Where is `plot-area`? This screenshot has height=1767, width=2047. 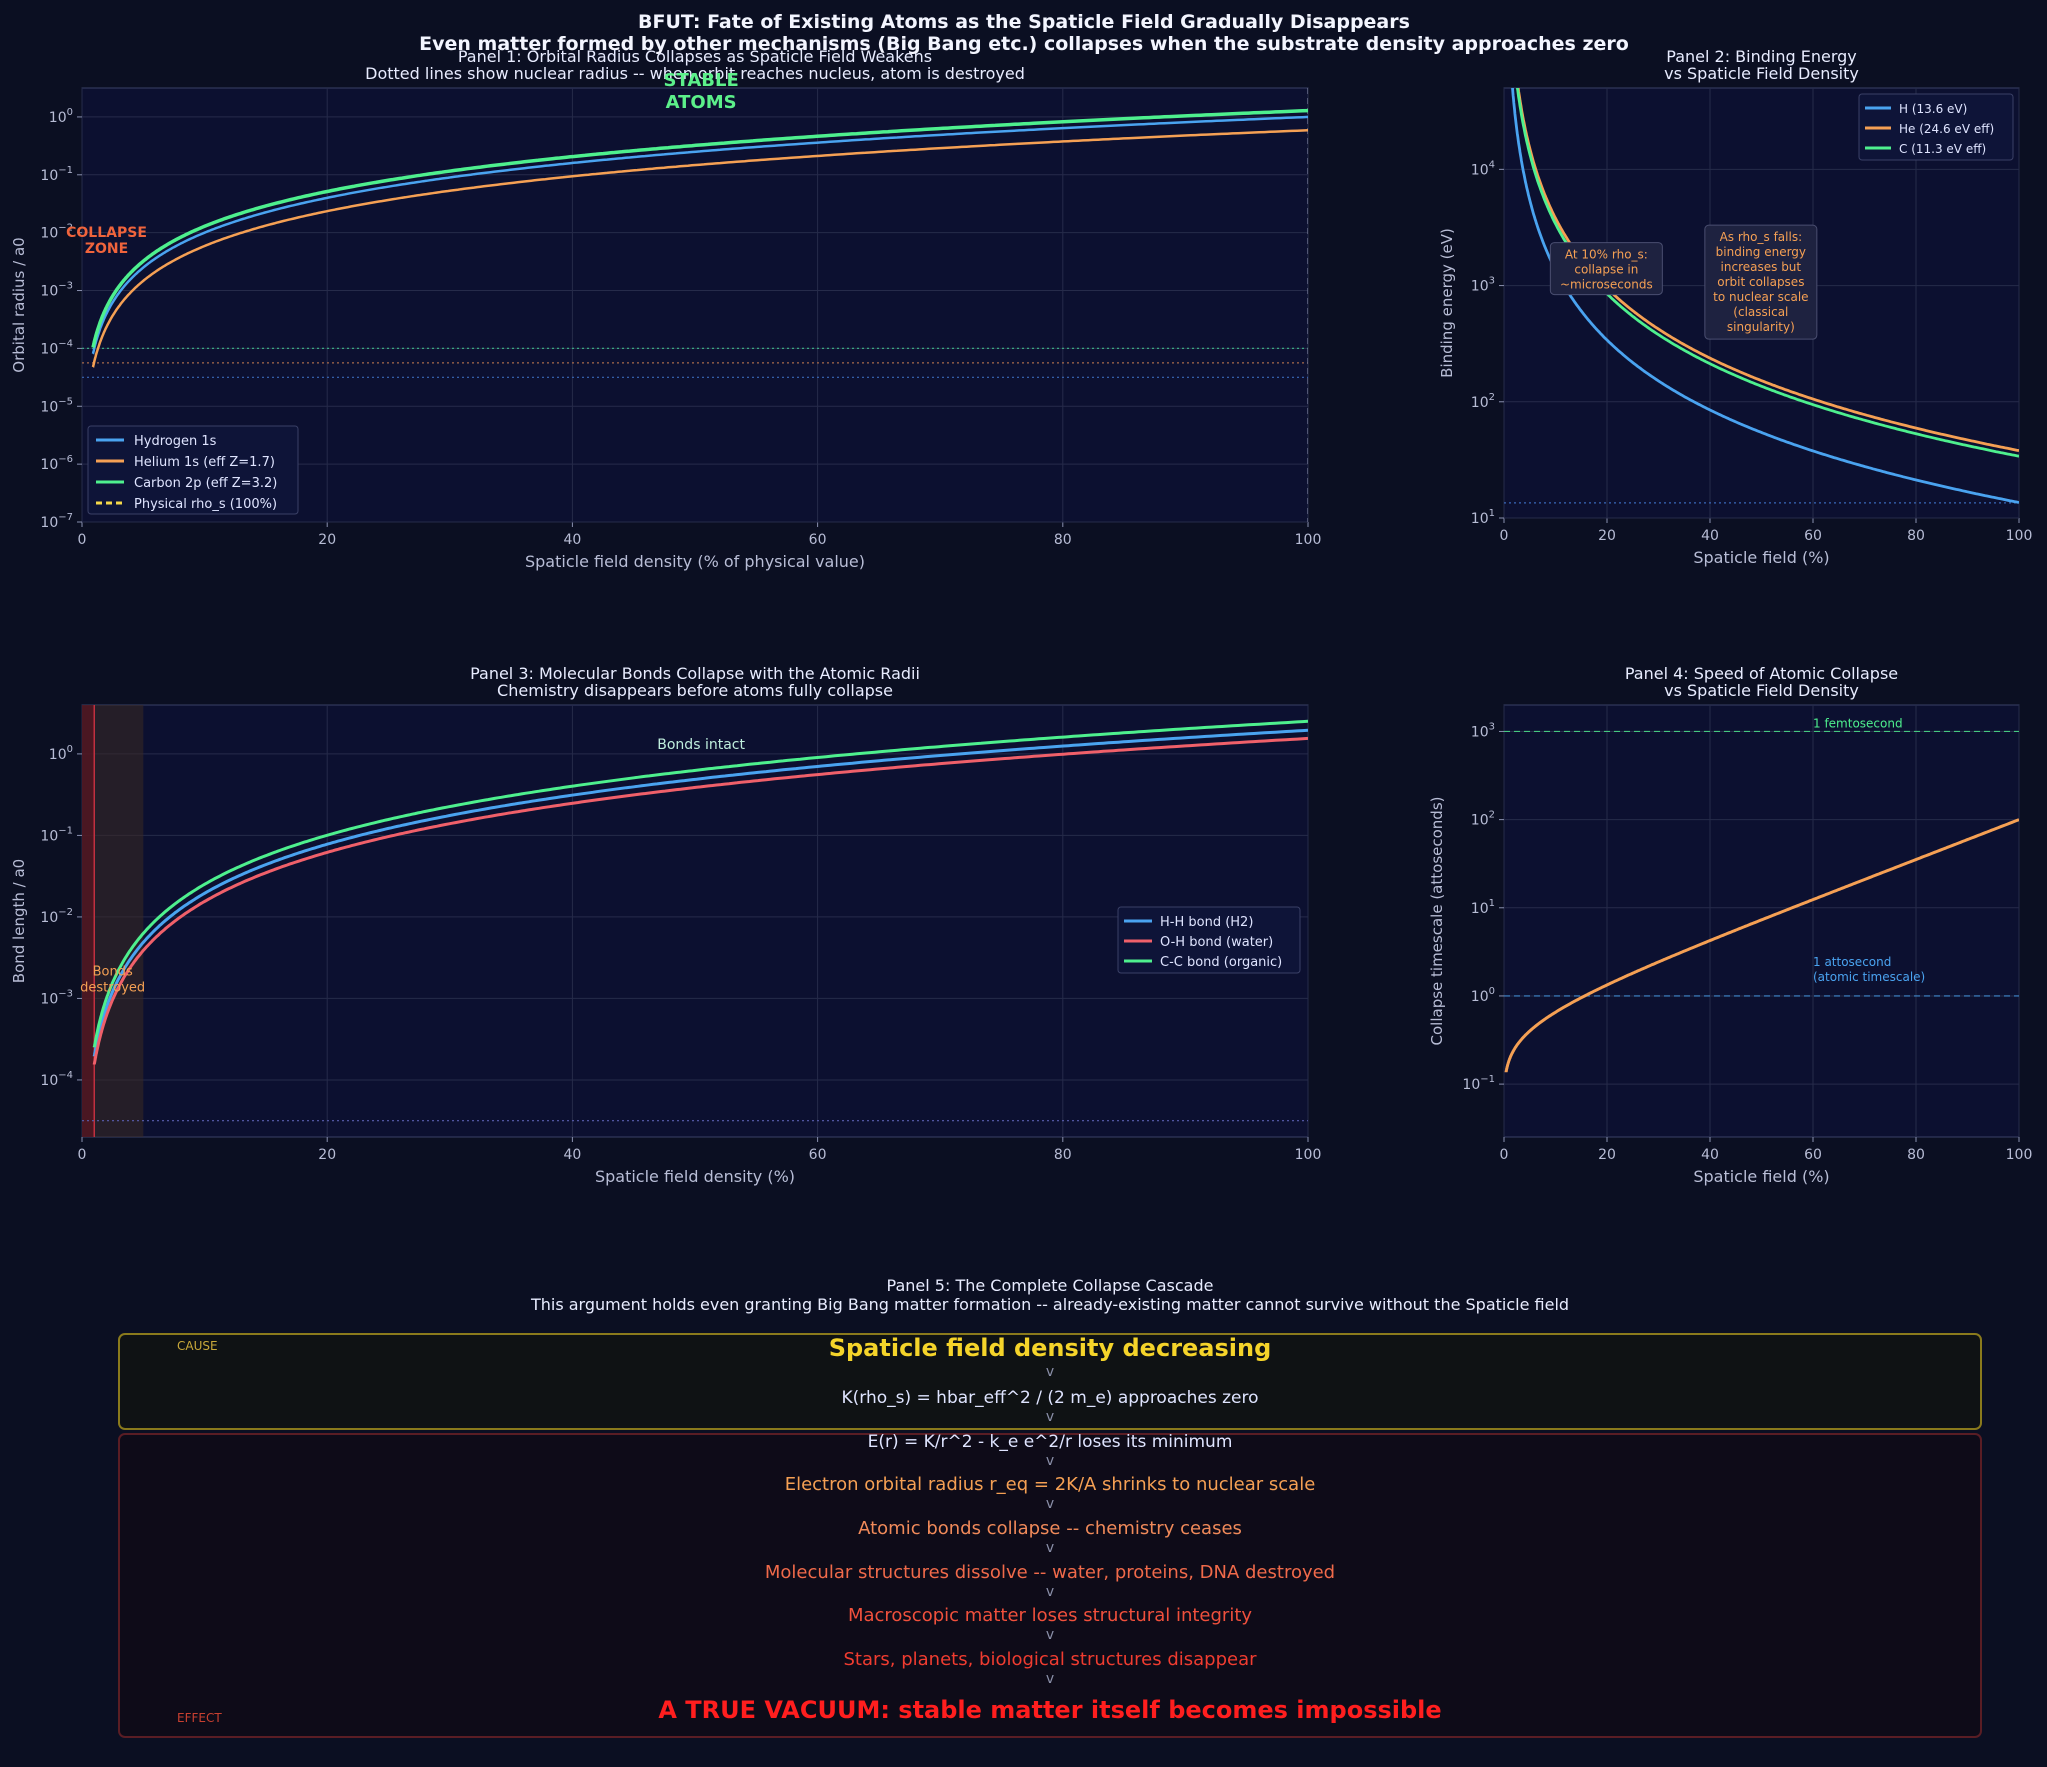
plot-area is located at coordinates (695, 921).